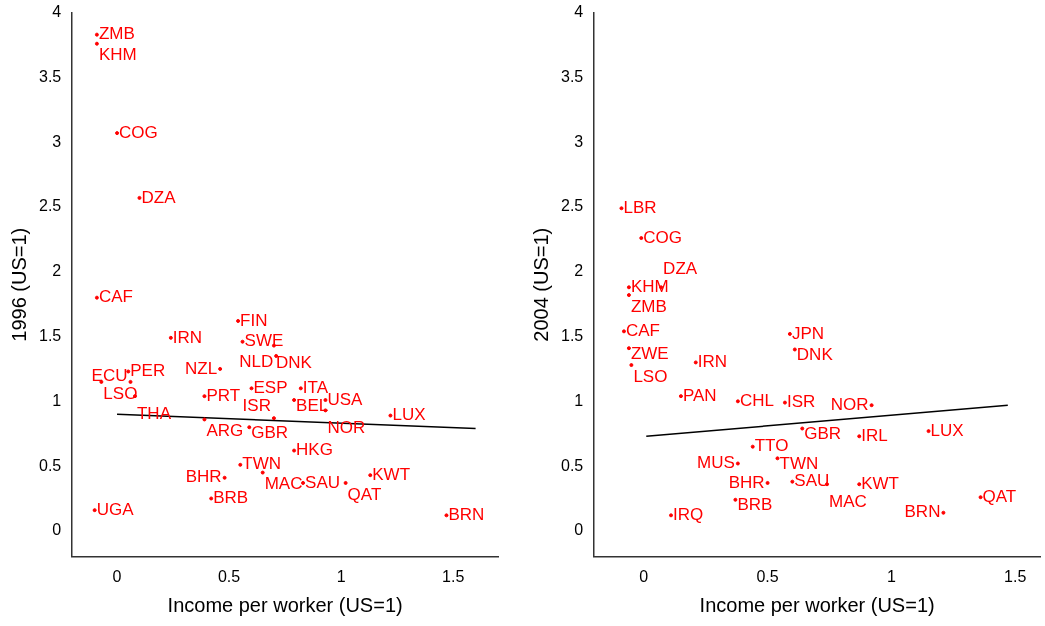  Describe the element at coordinates (264, 341) in the screenshot. I see `data-label: SWE` at that location.